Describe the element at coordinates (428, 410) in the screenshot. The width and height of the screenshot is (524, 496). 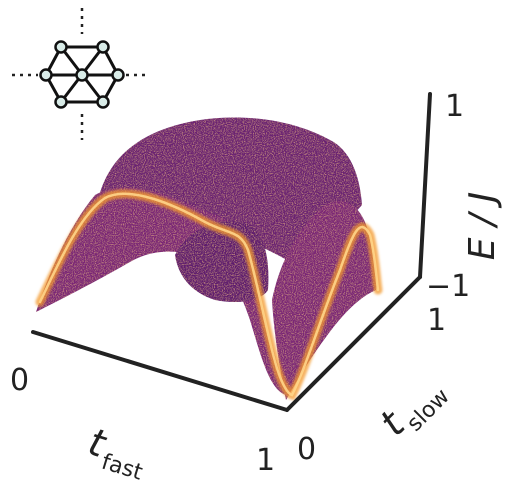
I see `y-label-sub: slow` at that location.